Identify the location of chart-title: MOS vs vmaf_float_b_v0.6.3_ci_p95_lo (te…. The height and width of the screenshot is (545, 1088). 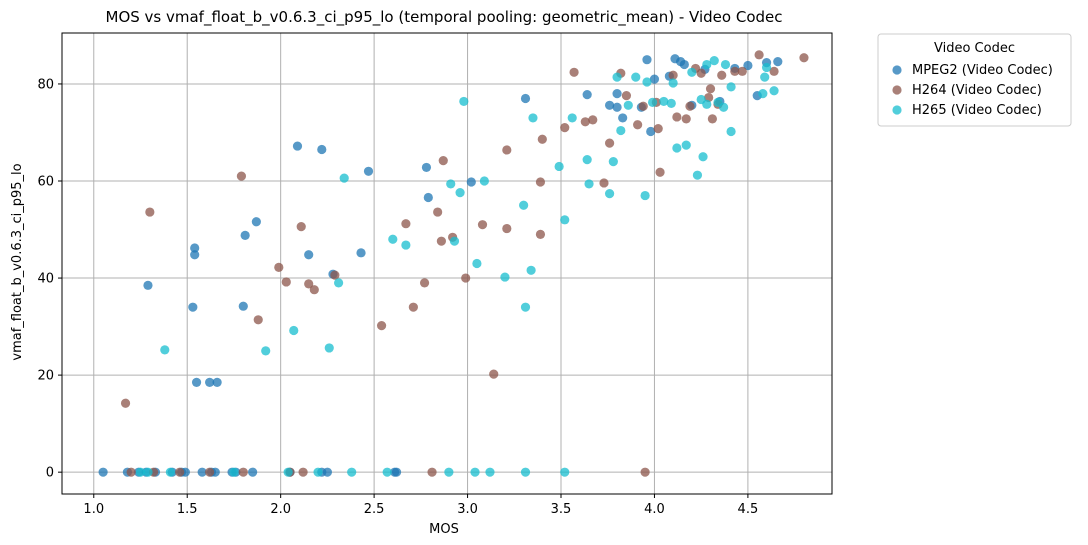
(444, 17).